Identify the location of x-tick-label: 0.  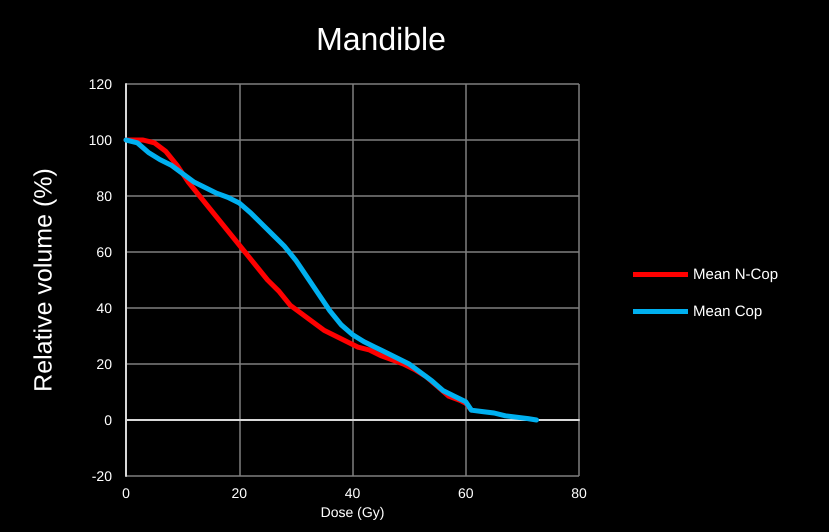
(126, 493).